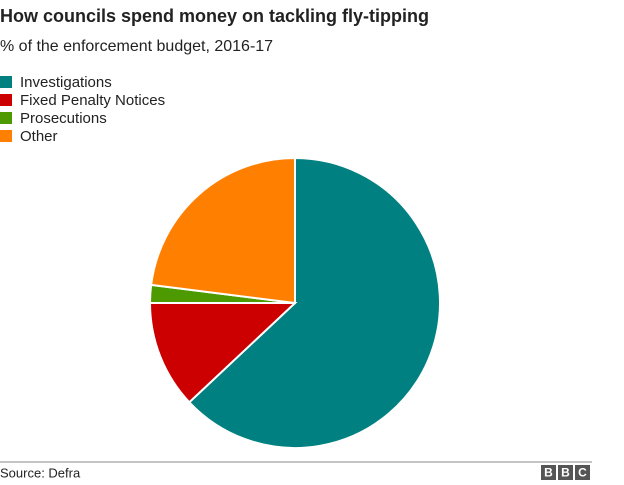 The height and width of the screenshot is (485, 624). What do you see at coordinates (40, 472) in the screenshot?
I see `source: Source: Defra` at bounding box center [40, 472].